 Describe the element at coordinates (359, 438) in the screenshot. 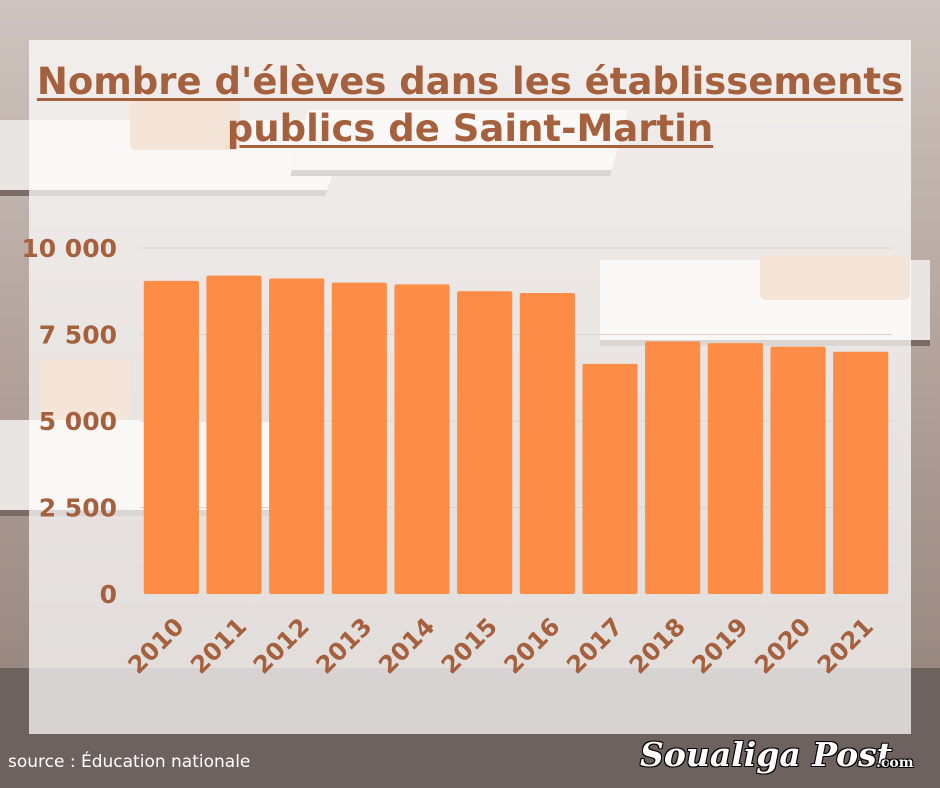

I see `bar-2013` at that location.